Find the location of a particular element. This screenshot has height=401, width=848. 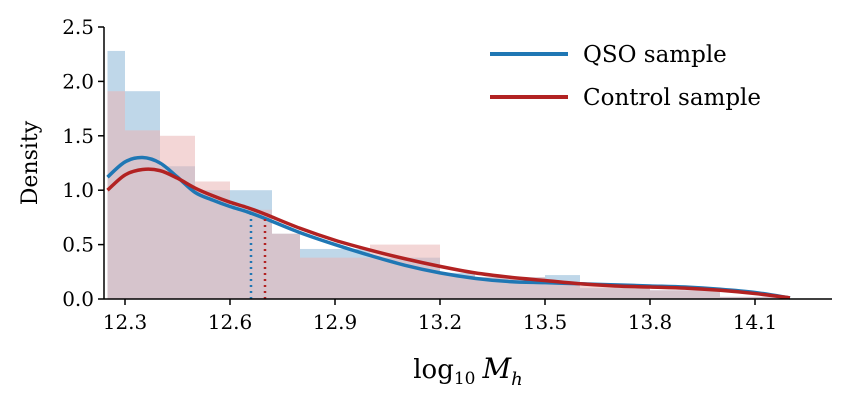

y-tick-label: 1.5 is located at coordinates (78, 136).